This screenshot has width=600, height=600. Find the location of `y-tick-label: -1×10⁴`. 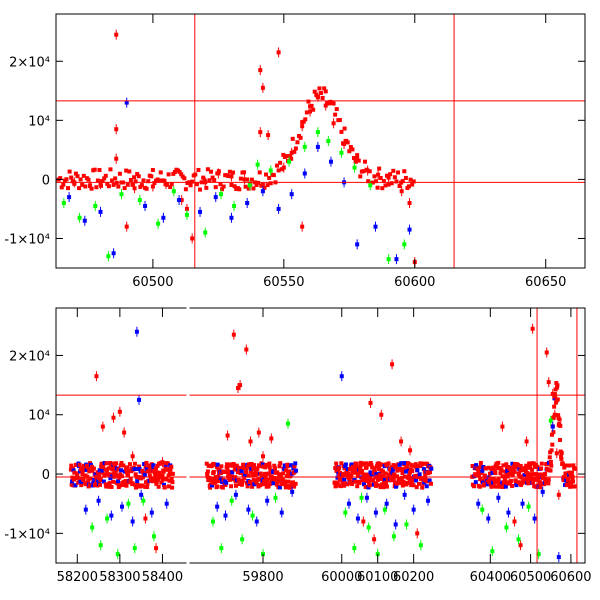

y-tick-label: -1×10⁴ is located at coordinates (27, 239).